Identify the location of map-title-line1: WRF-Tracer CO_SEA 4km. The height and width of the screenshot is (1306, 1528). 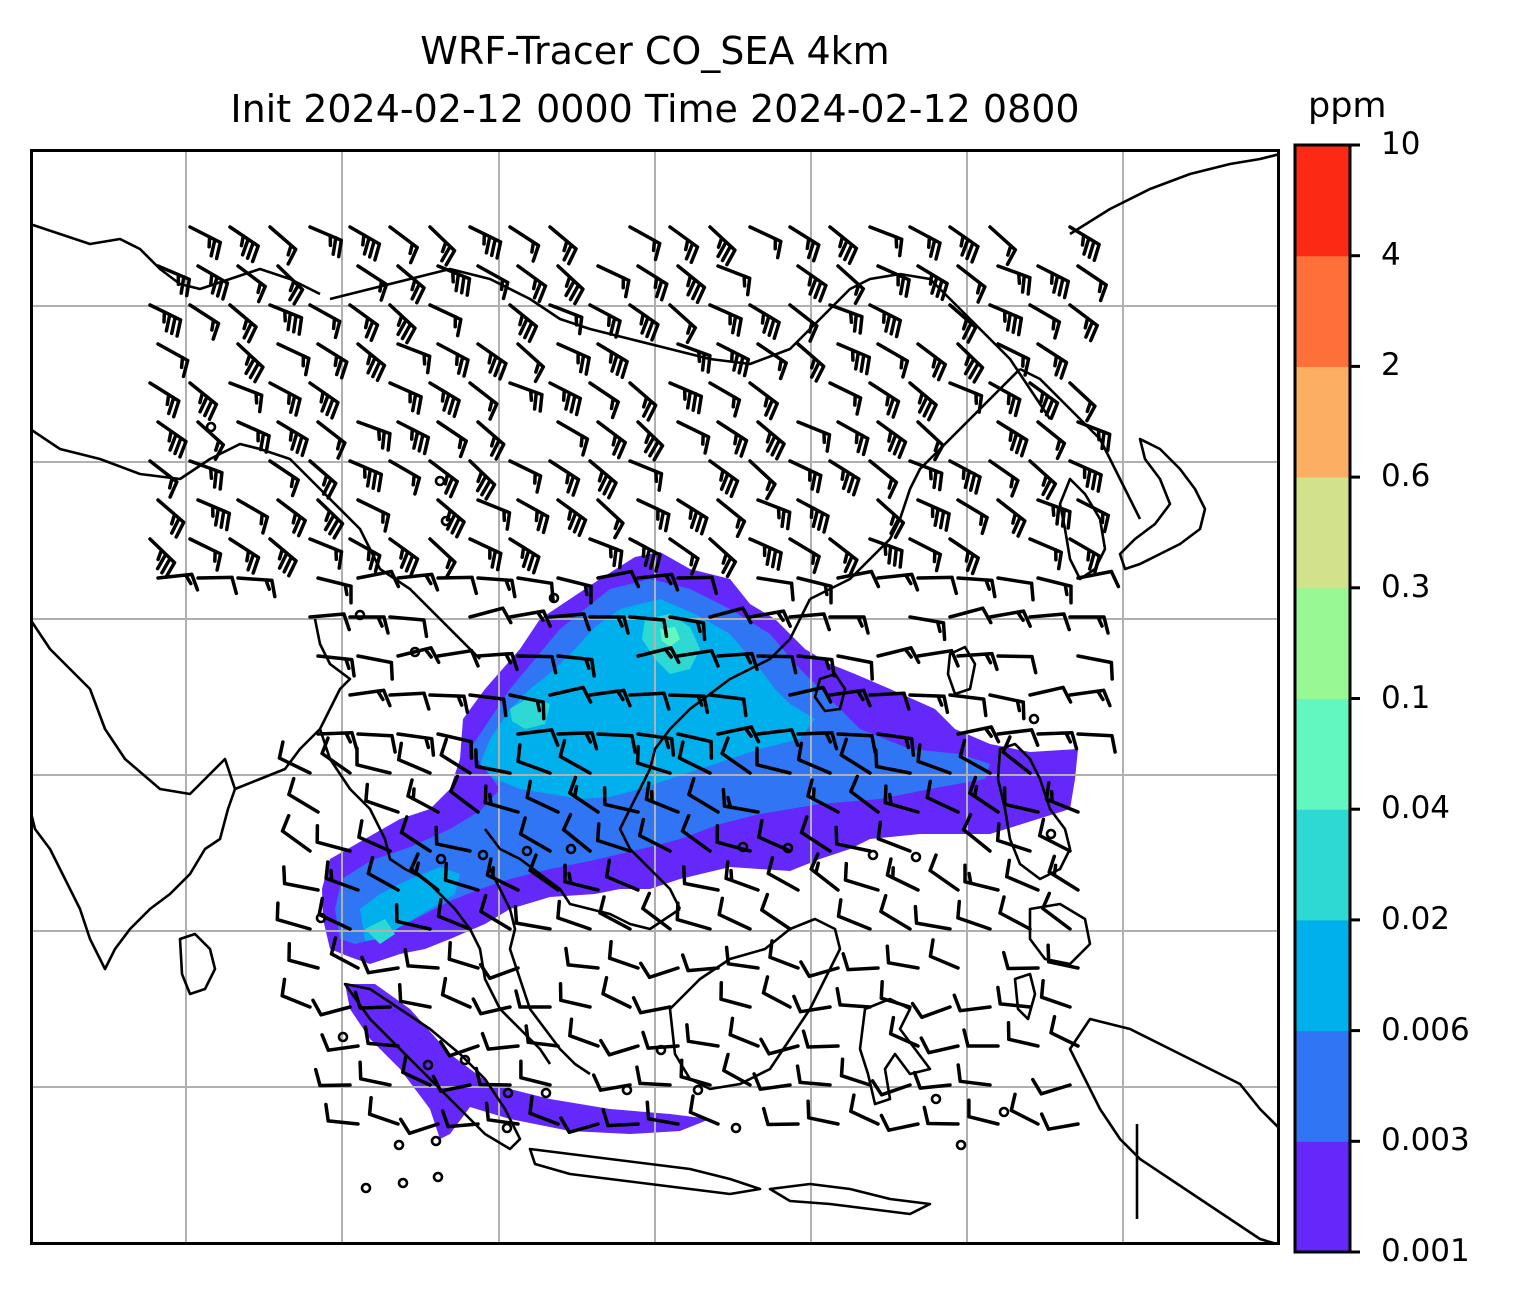
(655, 51).